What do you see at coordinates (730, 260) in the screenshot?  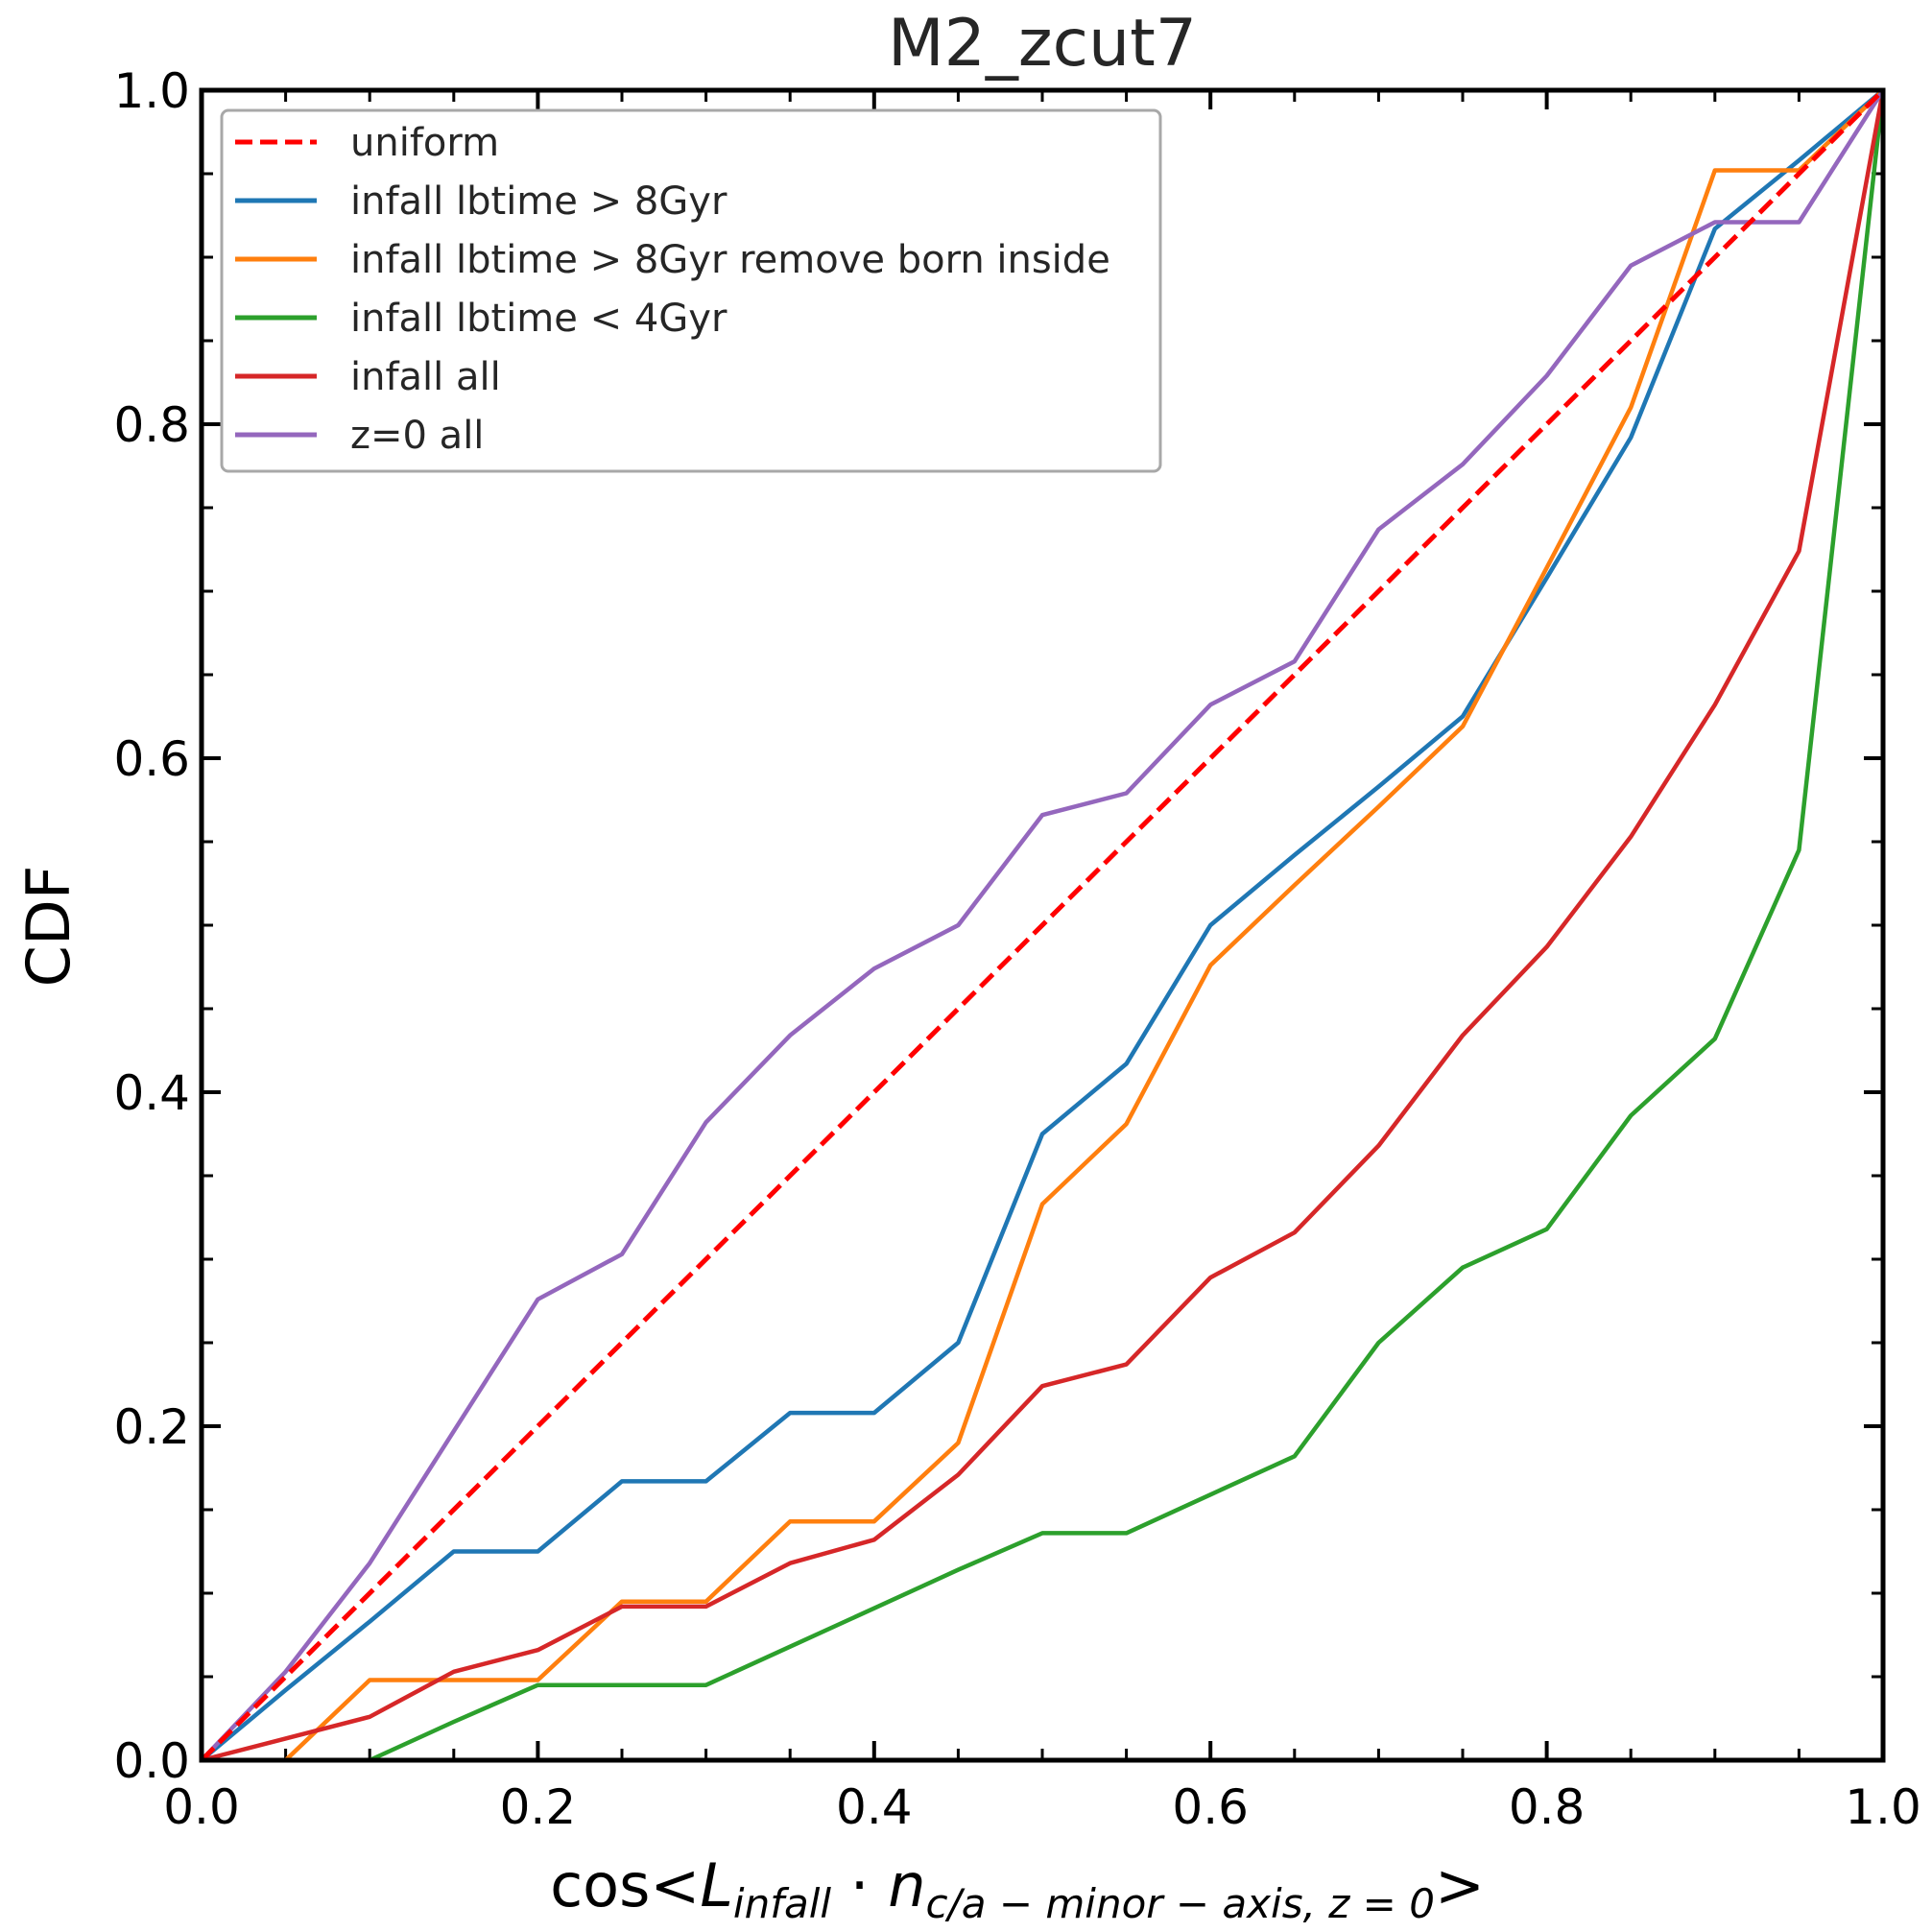 I see `legend-label-2: infall lbtime > 8Gyr remove born inside` at bounding box center [730, 260].